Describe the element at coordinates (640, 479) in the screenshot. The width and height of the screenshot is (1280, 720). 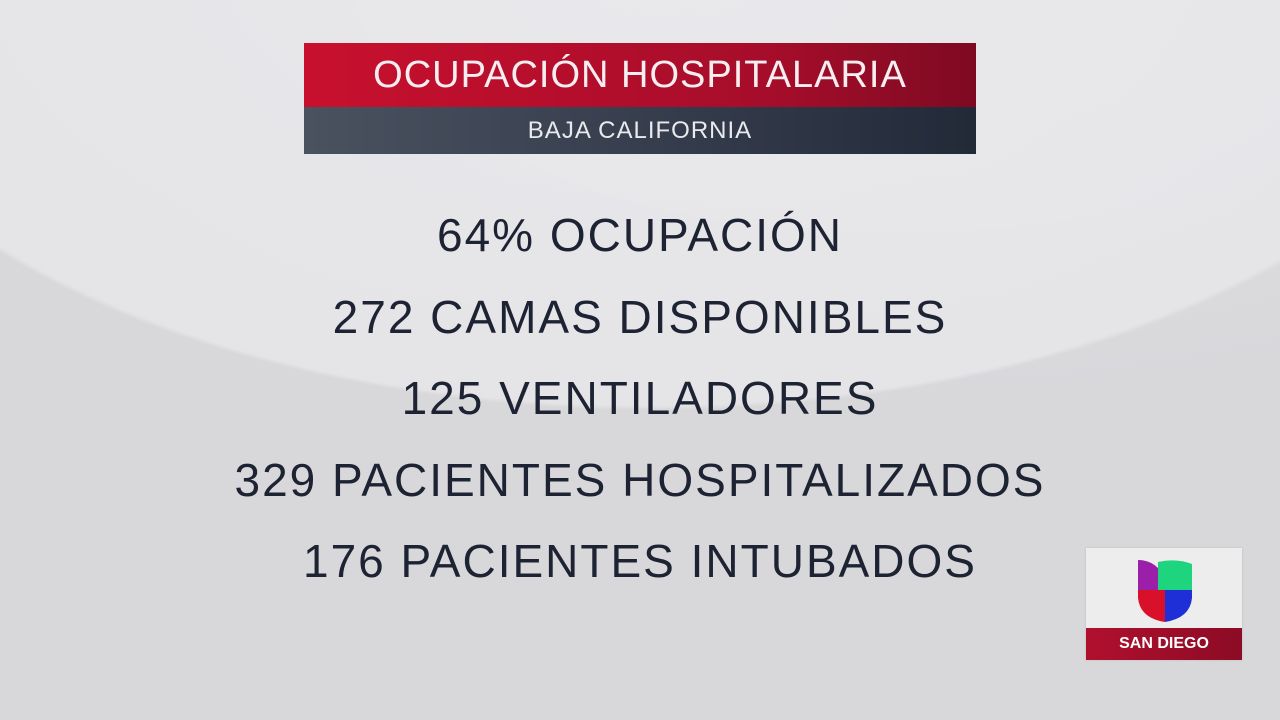
I see `stat-hospitalized: 329 PACIENTES HOSPITALIZADOS` at that location.